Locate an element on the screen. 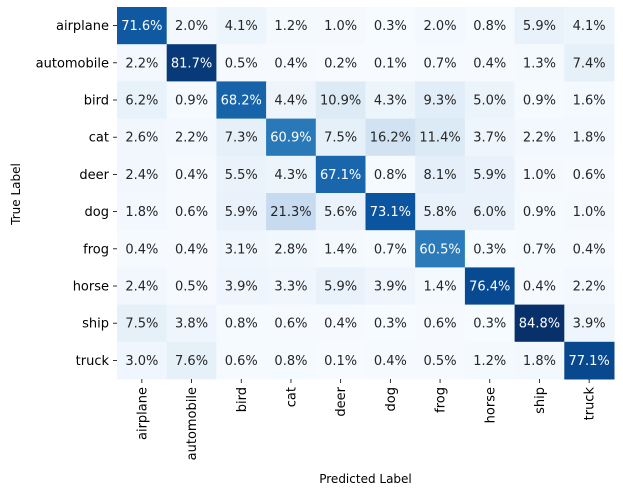 The image size is (623, 497). cell-value-label: 3.3% is located at coordinates (290, 287).